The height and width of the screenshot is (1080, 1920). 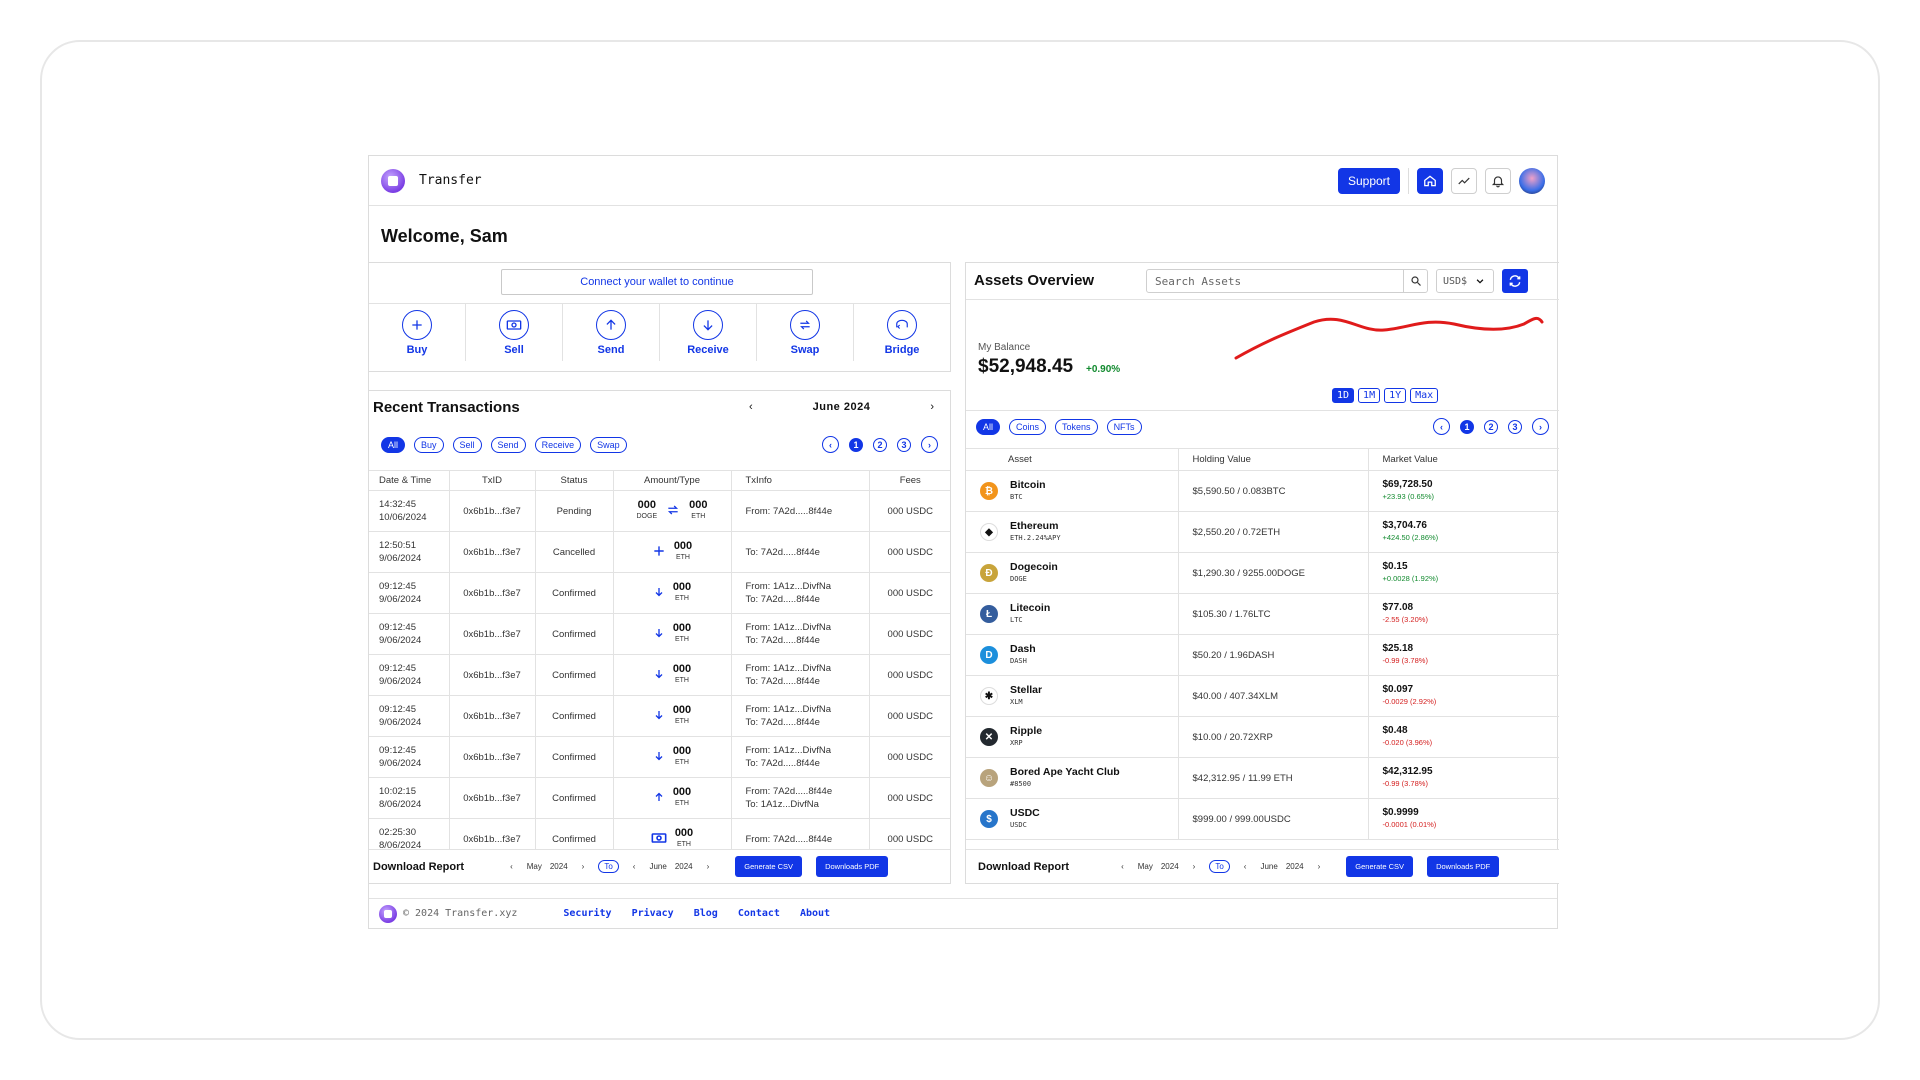 What do you see at coordinates (1287, 281) in the screenshot?
I see `search-assets-input: Search Assets` at bounding box center [1287, 281].